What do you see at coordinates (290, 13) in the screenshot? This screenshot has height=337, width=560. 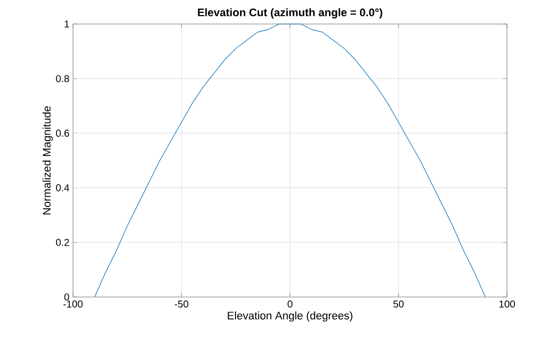 I see `chart-title: Elevation Cut (azimuth angle = 0.0°)` at bounding box center [290, 13].